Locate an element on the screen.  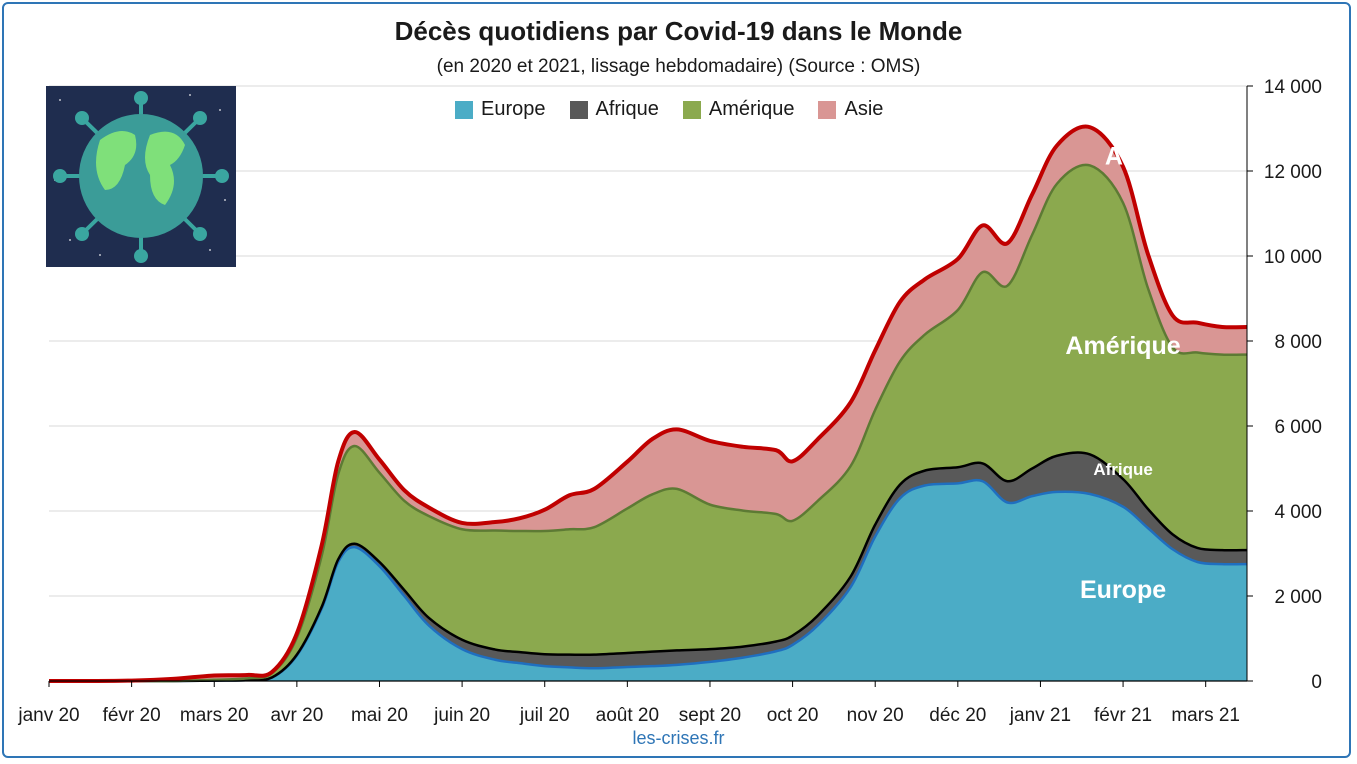
legend-label: Europe is located at coordinates (513, 109).